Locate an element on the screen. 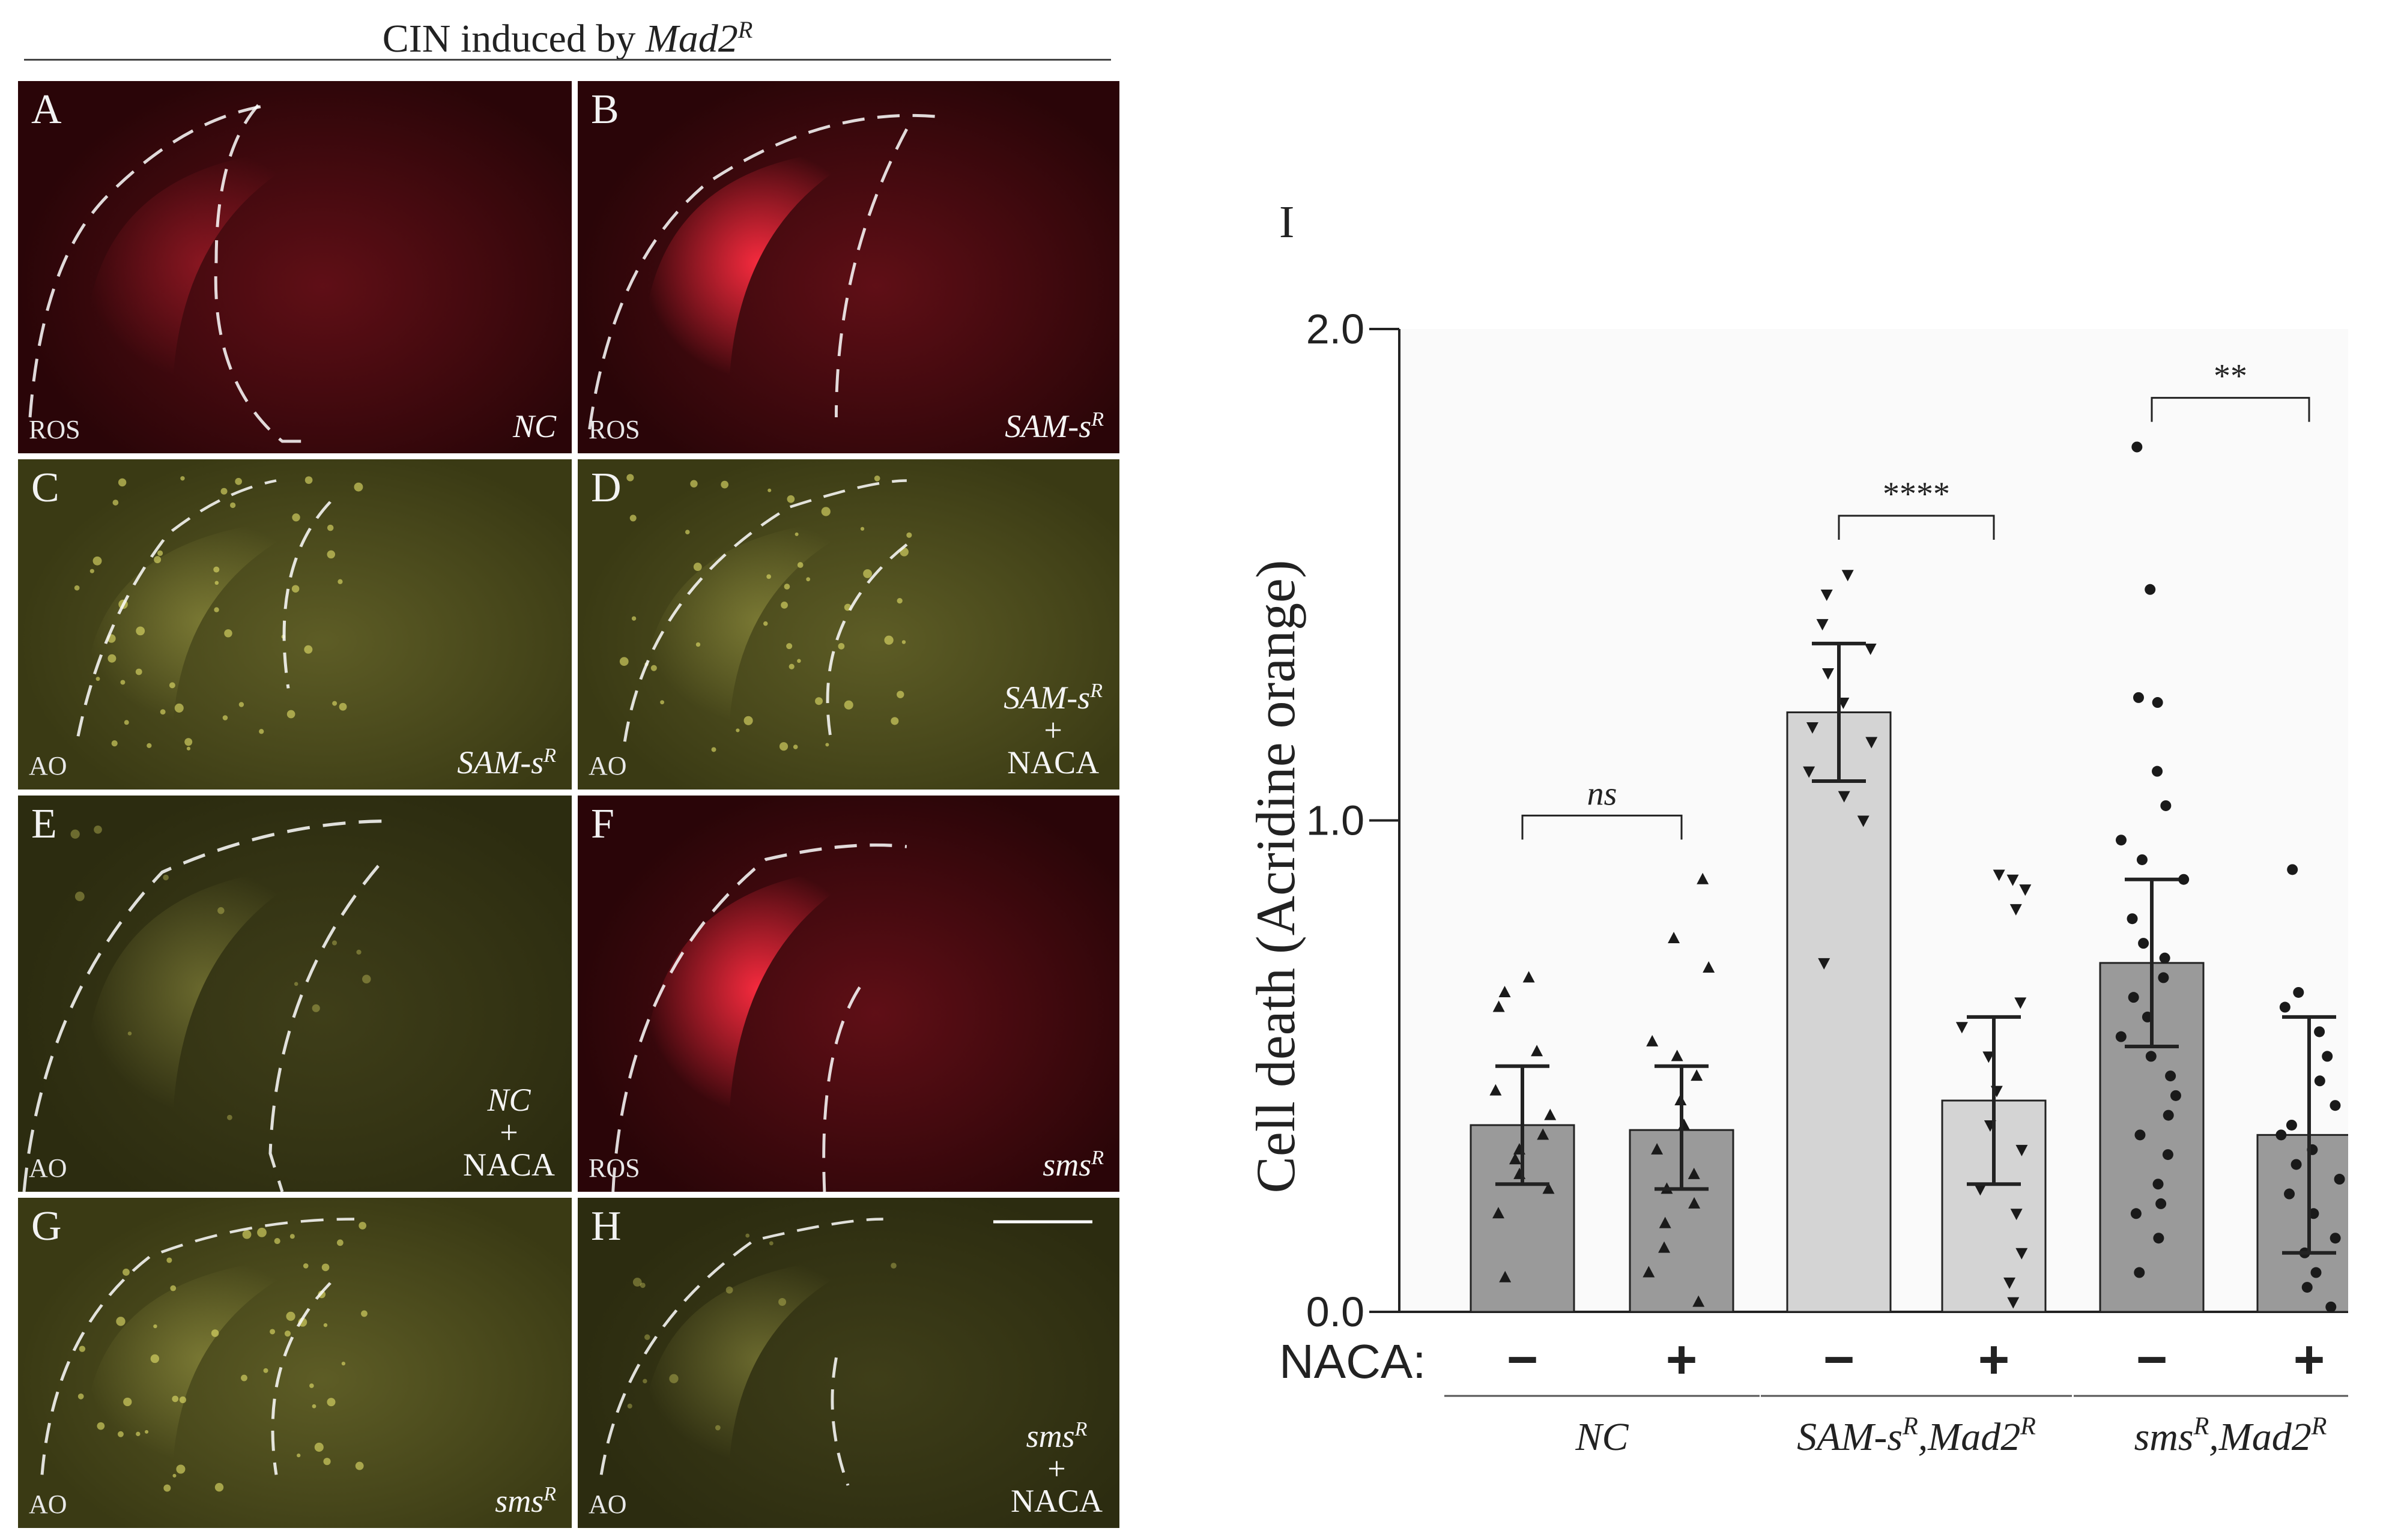  genotype-label: NC is located at coordinates (509, 1100).